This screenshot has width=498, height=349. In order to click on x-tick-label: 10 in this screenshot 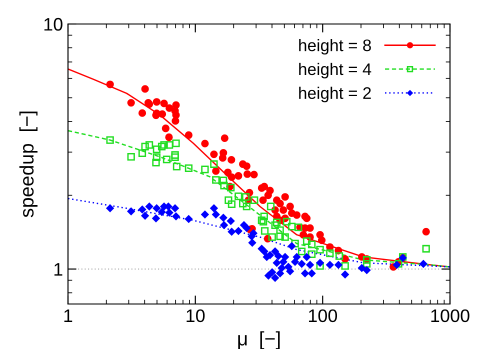, I will do `click(195, 315)`.